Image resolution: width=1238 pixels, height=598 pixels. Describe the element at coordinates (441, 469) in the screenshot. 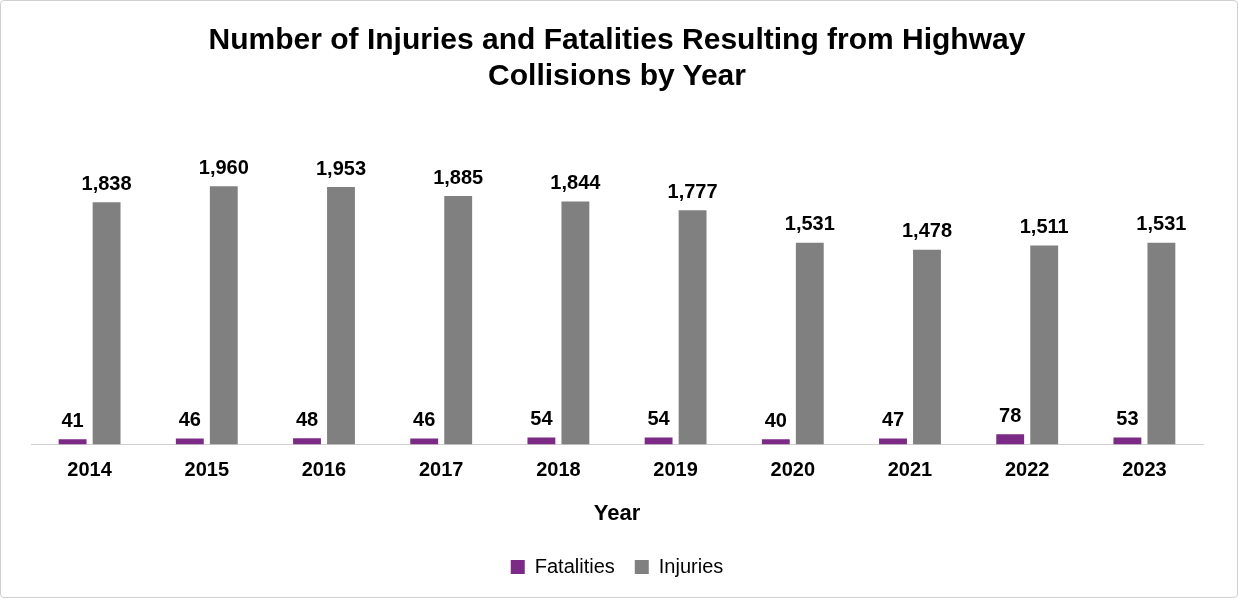

I see `x-tick-label: 2017` at that location.